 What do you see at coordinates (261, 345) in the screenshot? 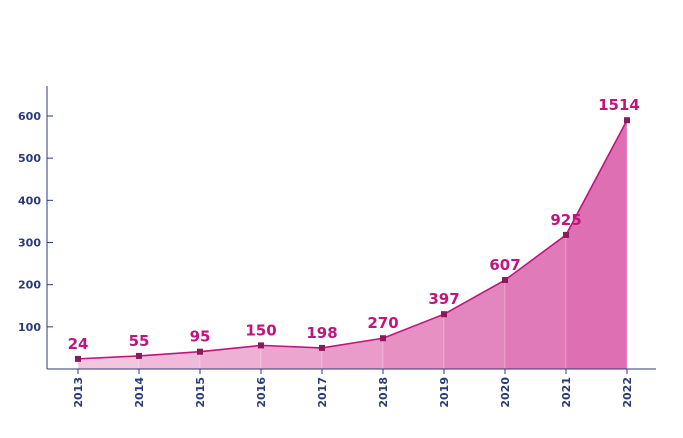
I see `marker-2016` at bounding box center [261, 345].